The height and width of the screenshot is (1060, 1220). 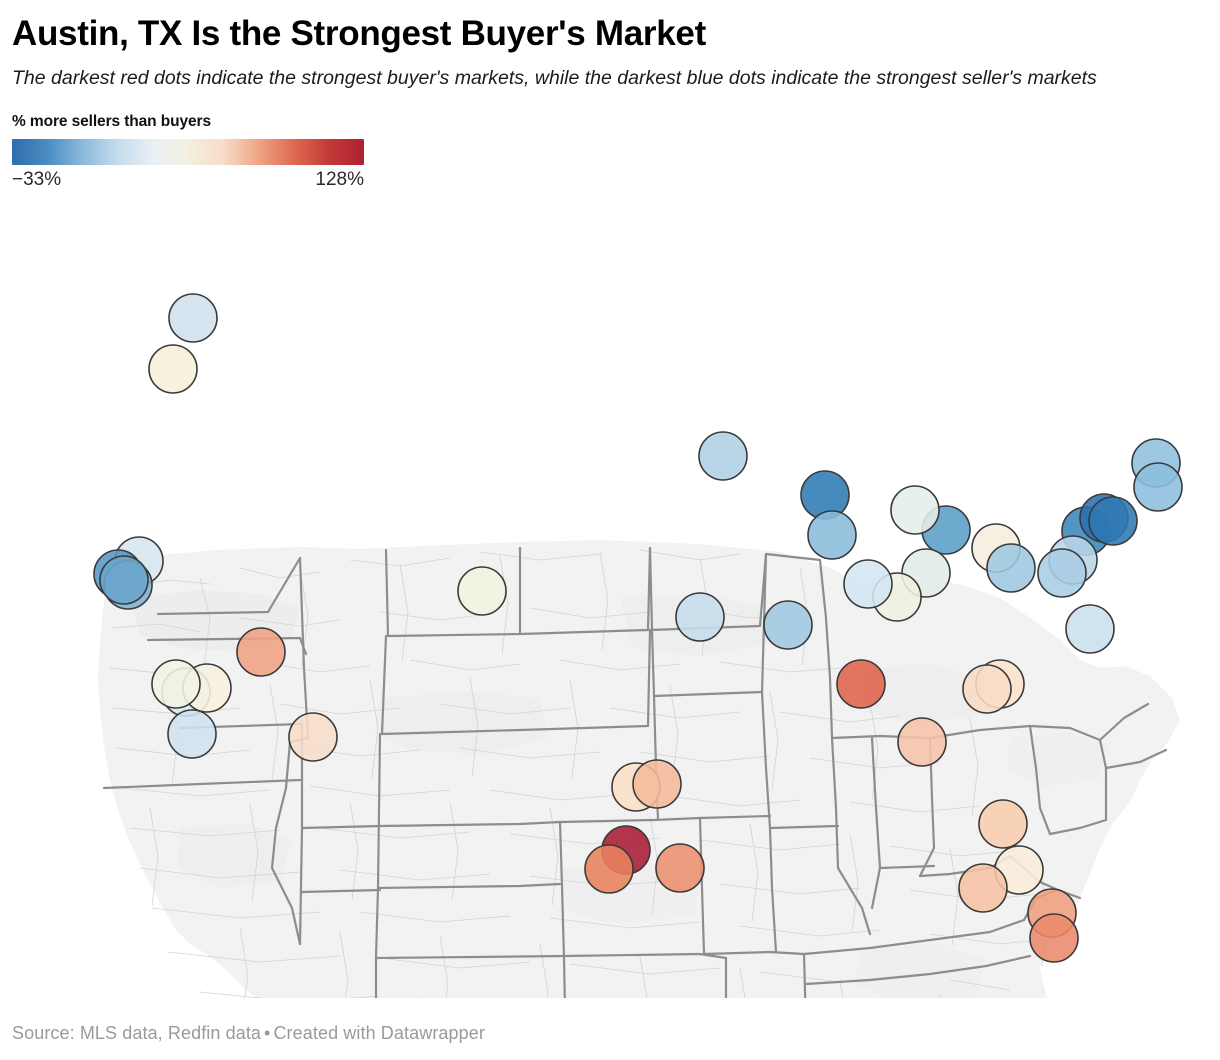 What do you see at coordinates (111, 122) in the screenshot?
I see `legend-title: % more sellers than buyers` at bounding box center [111, 122].